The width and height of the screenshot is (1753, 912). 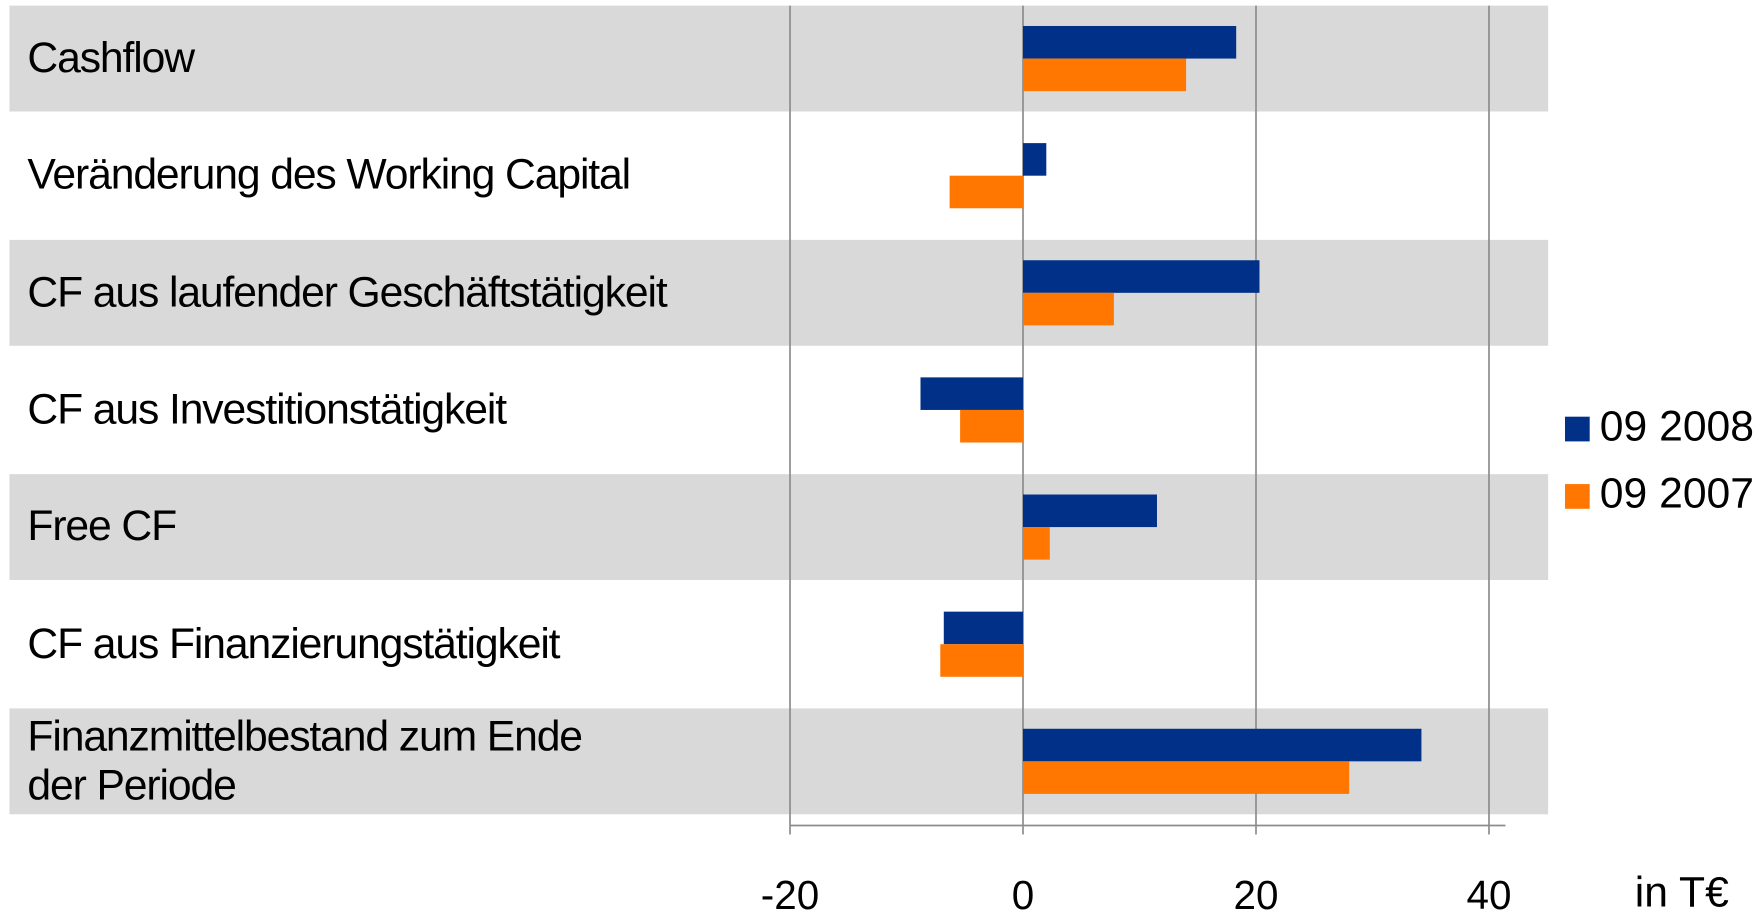 I want to click on category-label: Finanzmittelbestand zum Ende der Periode, so click(x=305, y=761).